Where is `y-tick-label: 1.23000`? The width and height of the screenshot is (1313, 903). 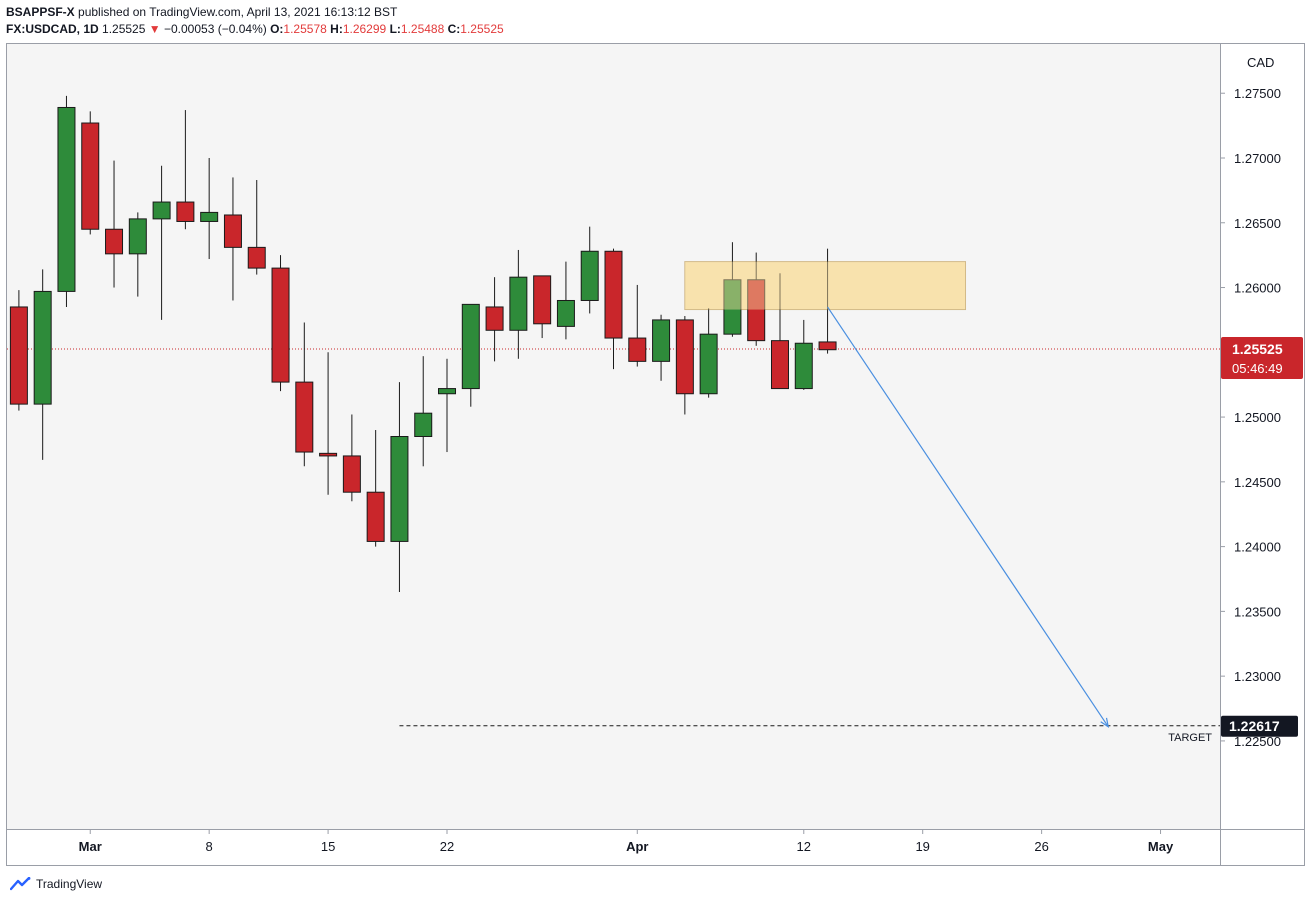
y-tick-label: 1.23000 is located at coordinates (1257, 676).